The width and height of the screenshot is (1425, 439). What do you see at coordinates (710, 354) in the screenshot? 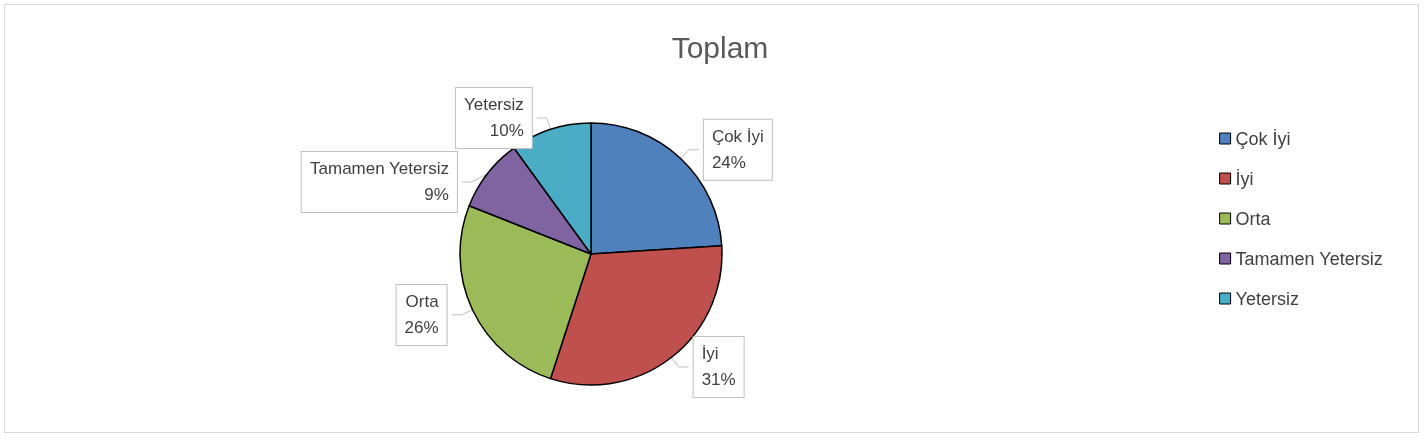
I see `slice-label: İyi` at bounding box center [710, 354].